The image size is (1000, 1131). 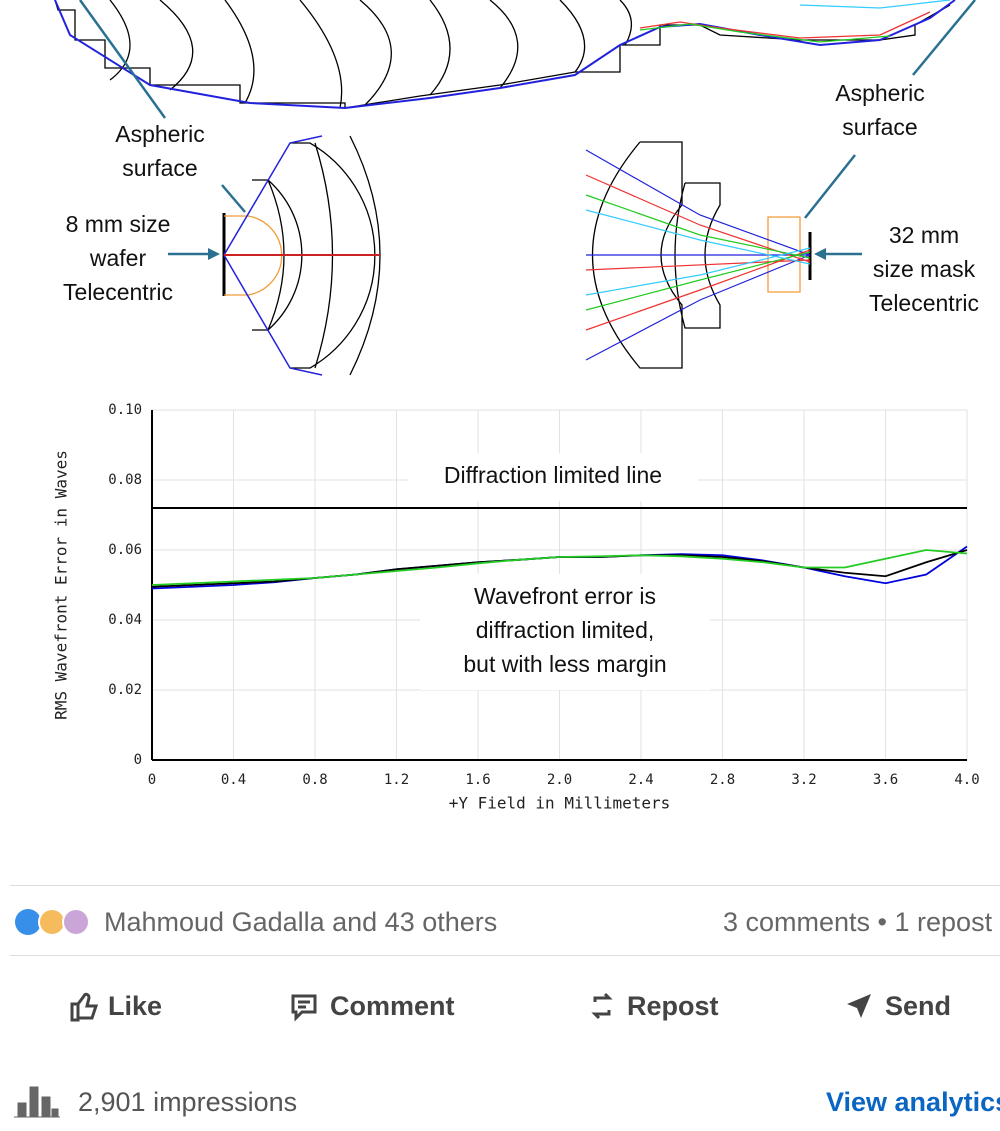 What do you see at coordinates (61, 585) in the screenshot?
I see `y-axis-title: RMS Wavefront Error in Waves` at bounding box center [61, 585].